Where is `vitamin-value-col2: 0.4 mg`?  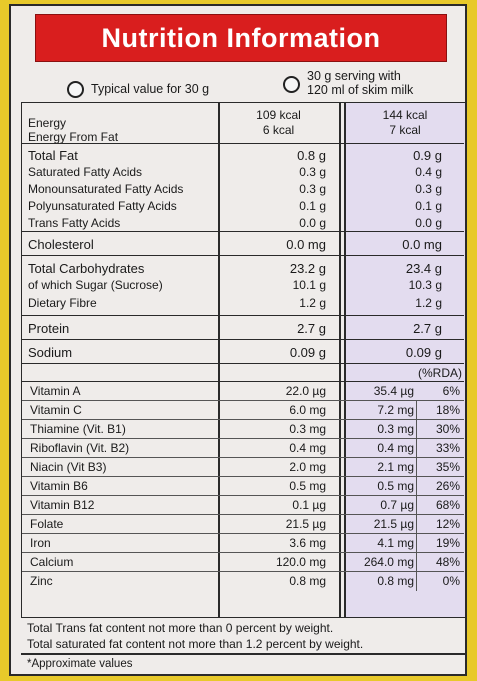
vitamin-value-col2: 0.4 mg is located at coordinates (395, 448).